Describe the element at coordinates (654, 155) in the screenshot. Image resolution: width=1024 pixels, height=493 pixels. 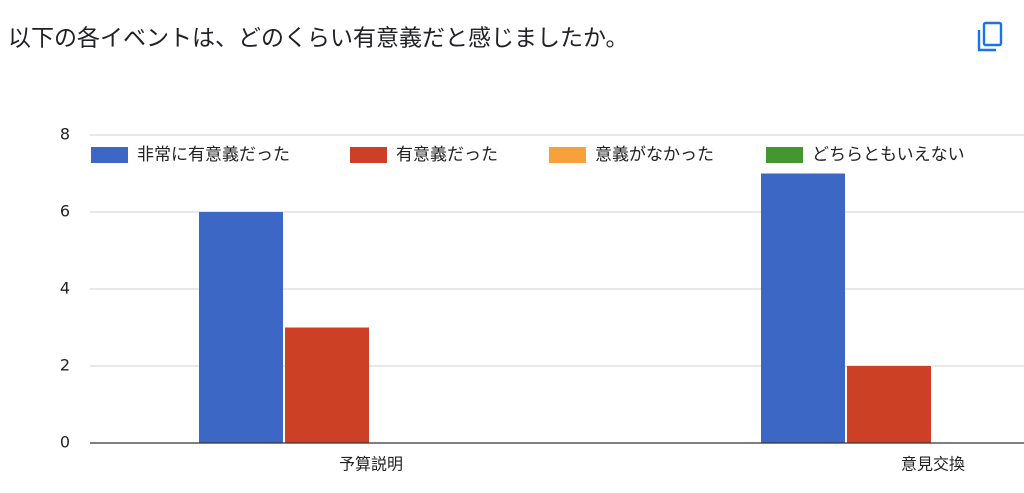
I see `legend-label: 意義がなかった` at that location.